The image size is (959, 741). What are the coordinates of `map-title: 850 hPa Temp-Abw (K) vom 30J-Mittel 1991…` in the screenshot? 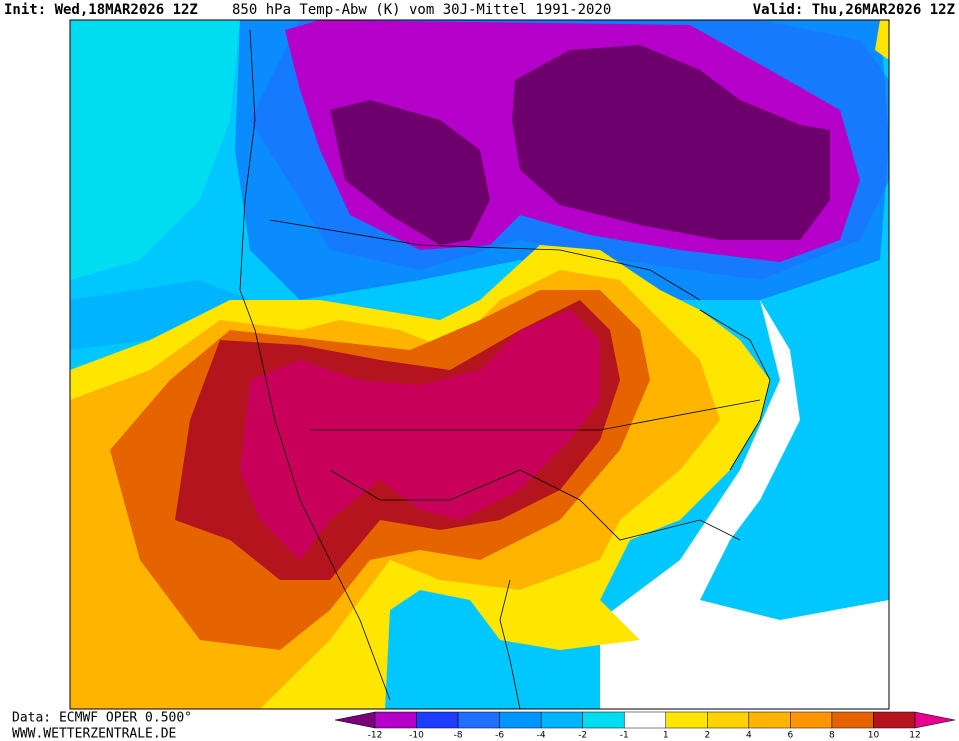 It's located at (421, 10).